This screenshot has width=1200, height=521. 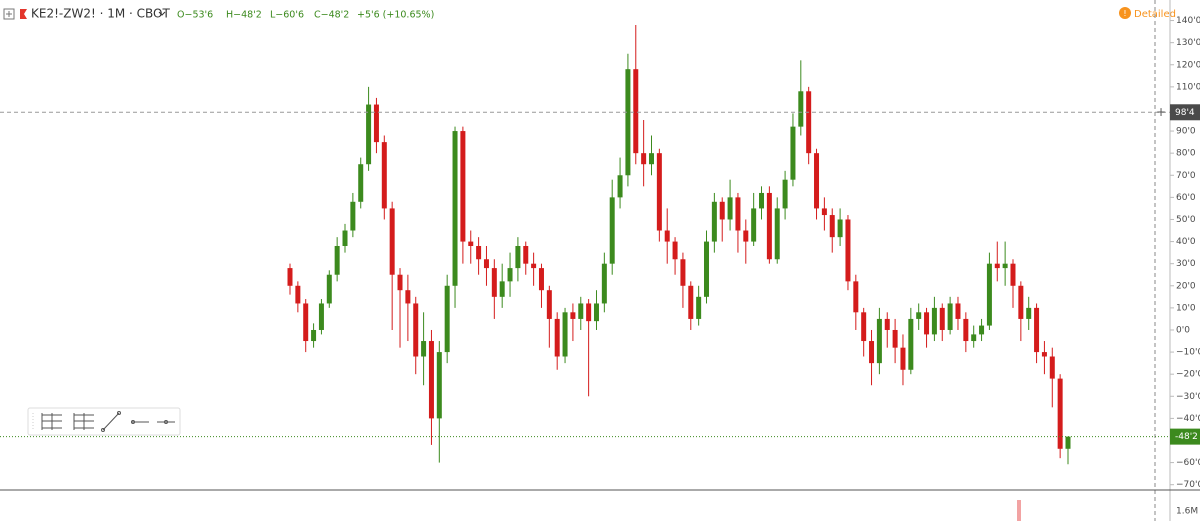 What do you see at coordinates (1188, 21) in the screenshot?
I see `y-tick-label: 140'0` at bounding box center [1188, 21].